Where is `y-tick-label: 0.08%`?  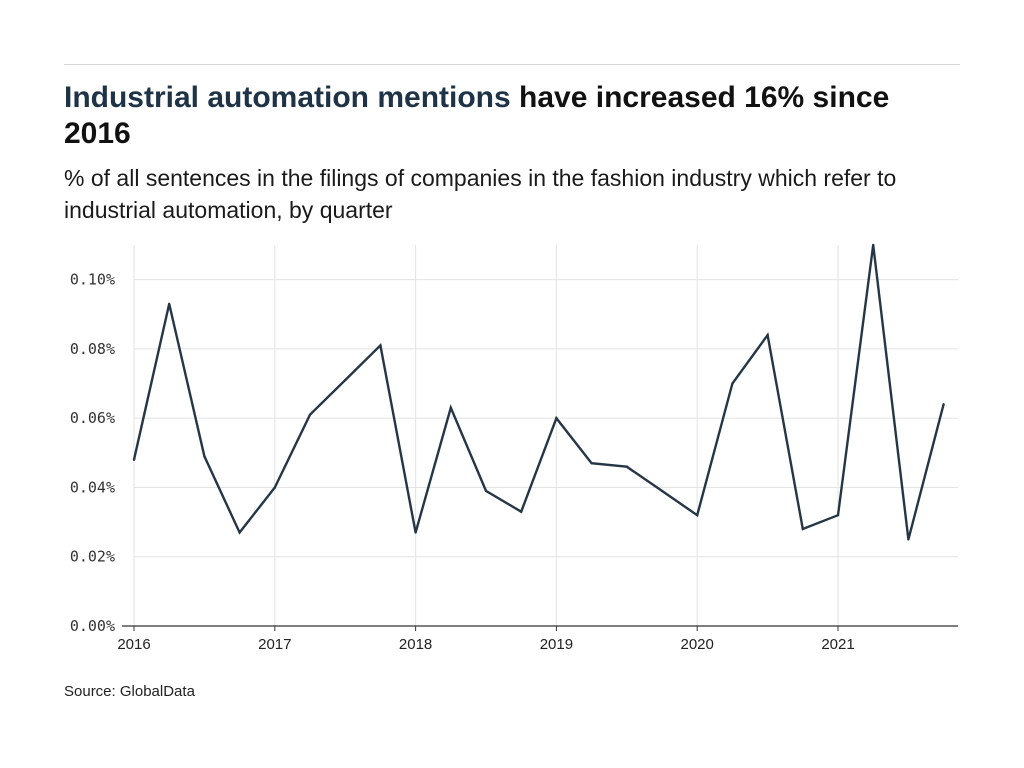 y-tick-label: 0.08% is located at coordinates (92, 349).